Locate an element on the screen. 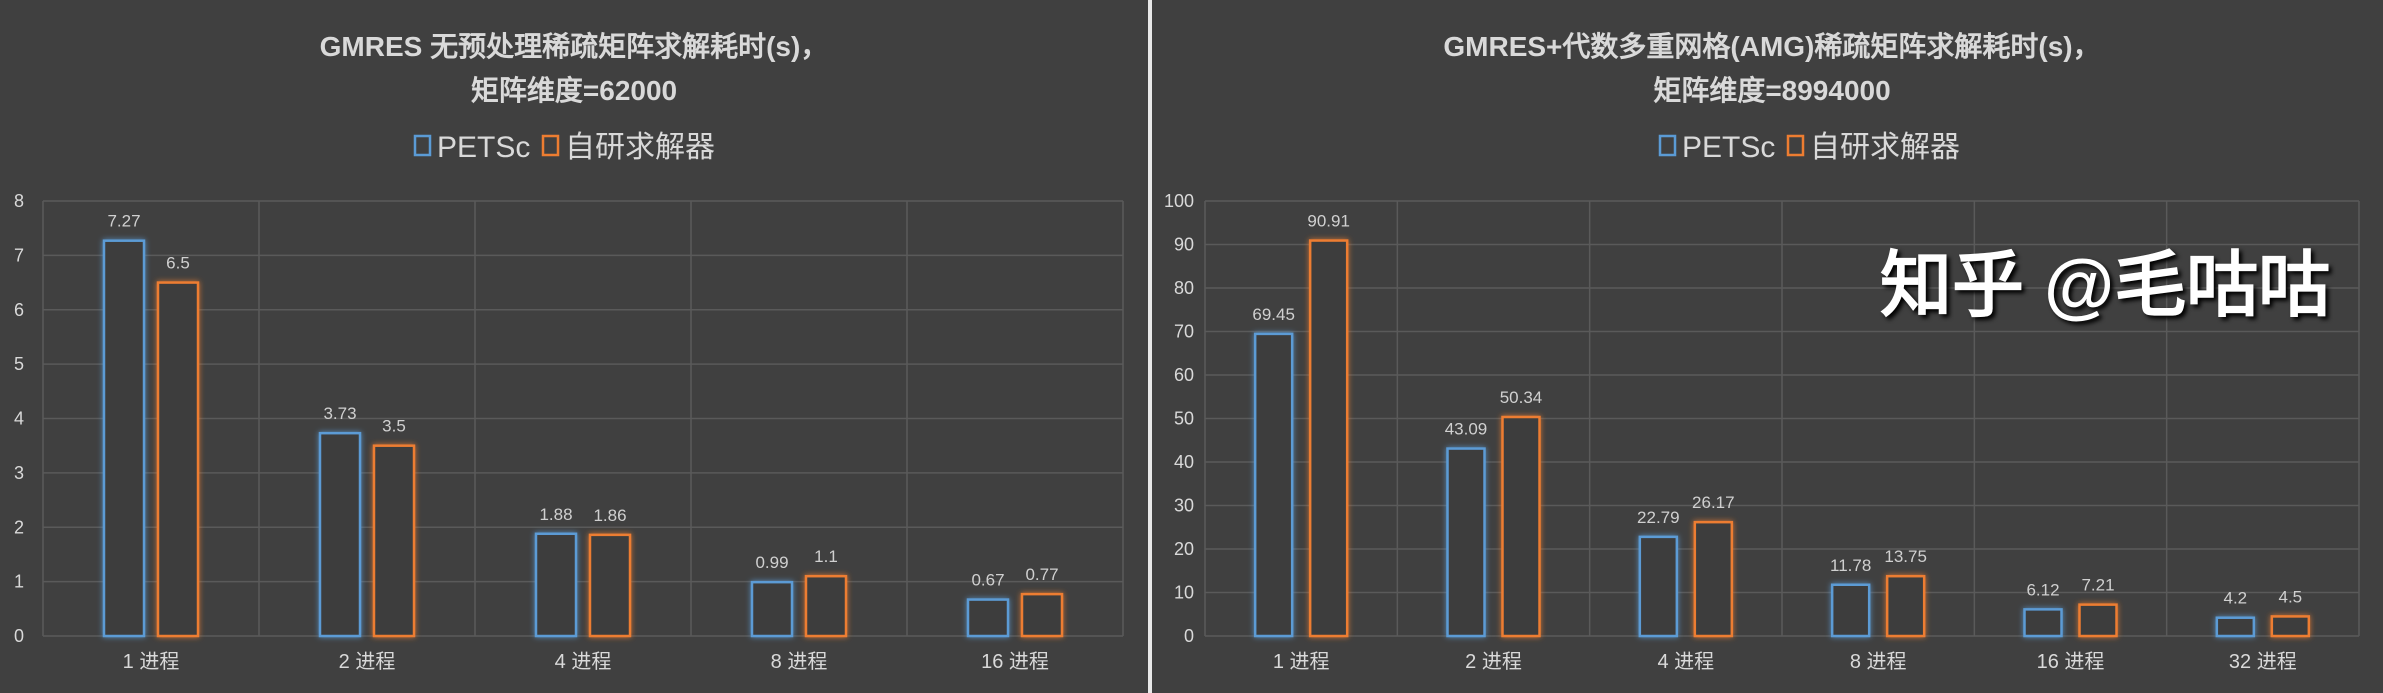 The image size is (2383, 693). data-label: 22.79 is located at coordinates (1658, 517).